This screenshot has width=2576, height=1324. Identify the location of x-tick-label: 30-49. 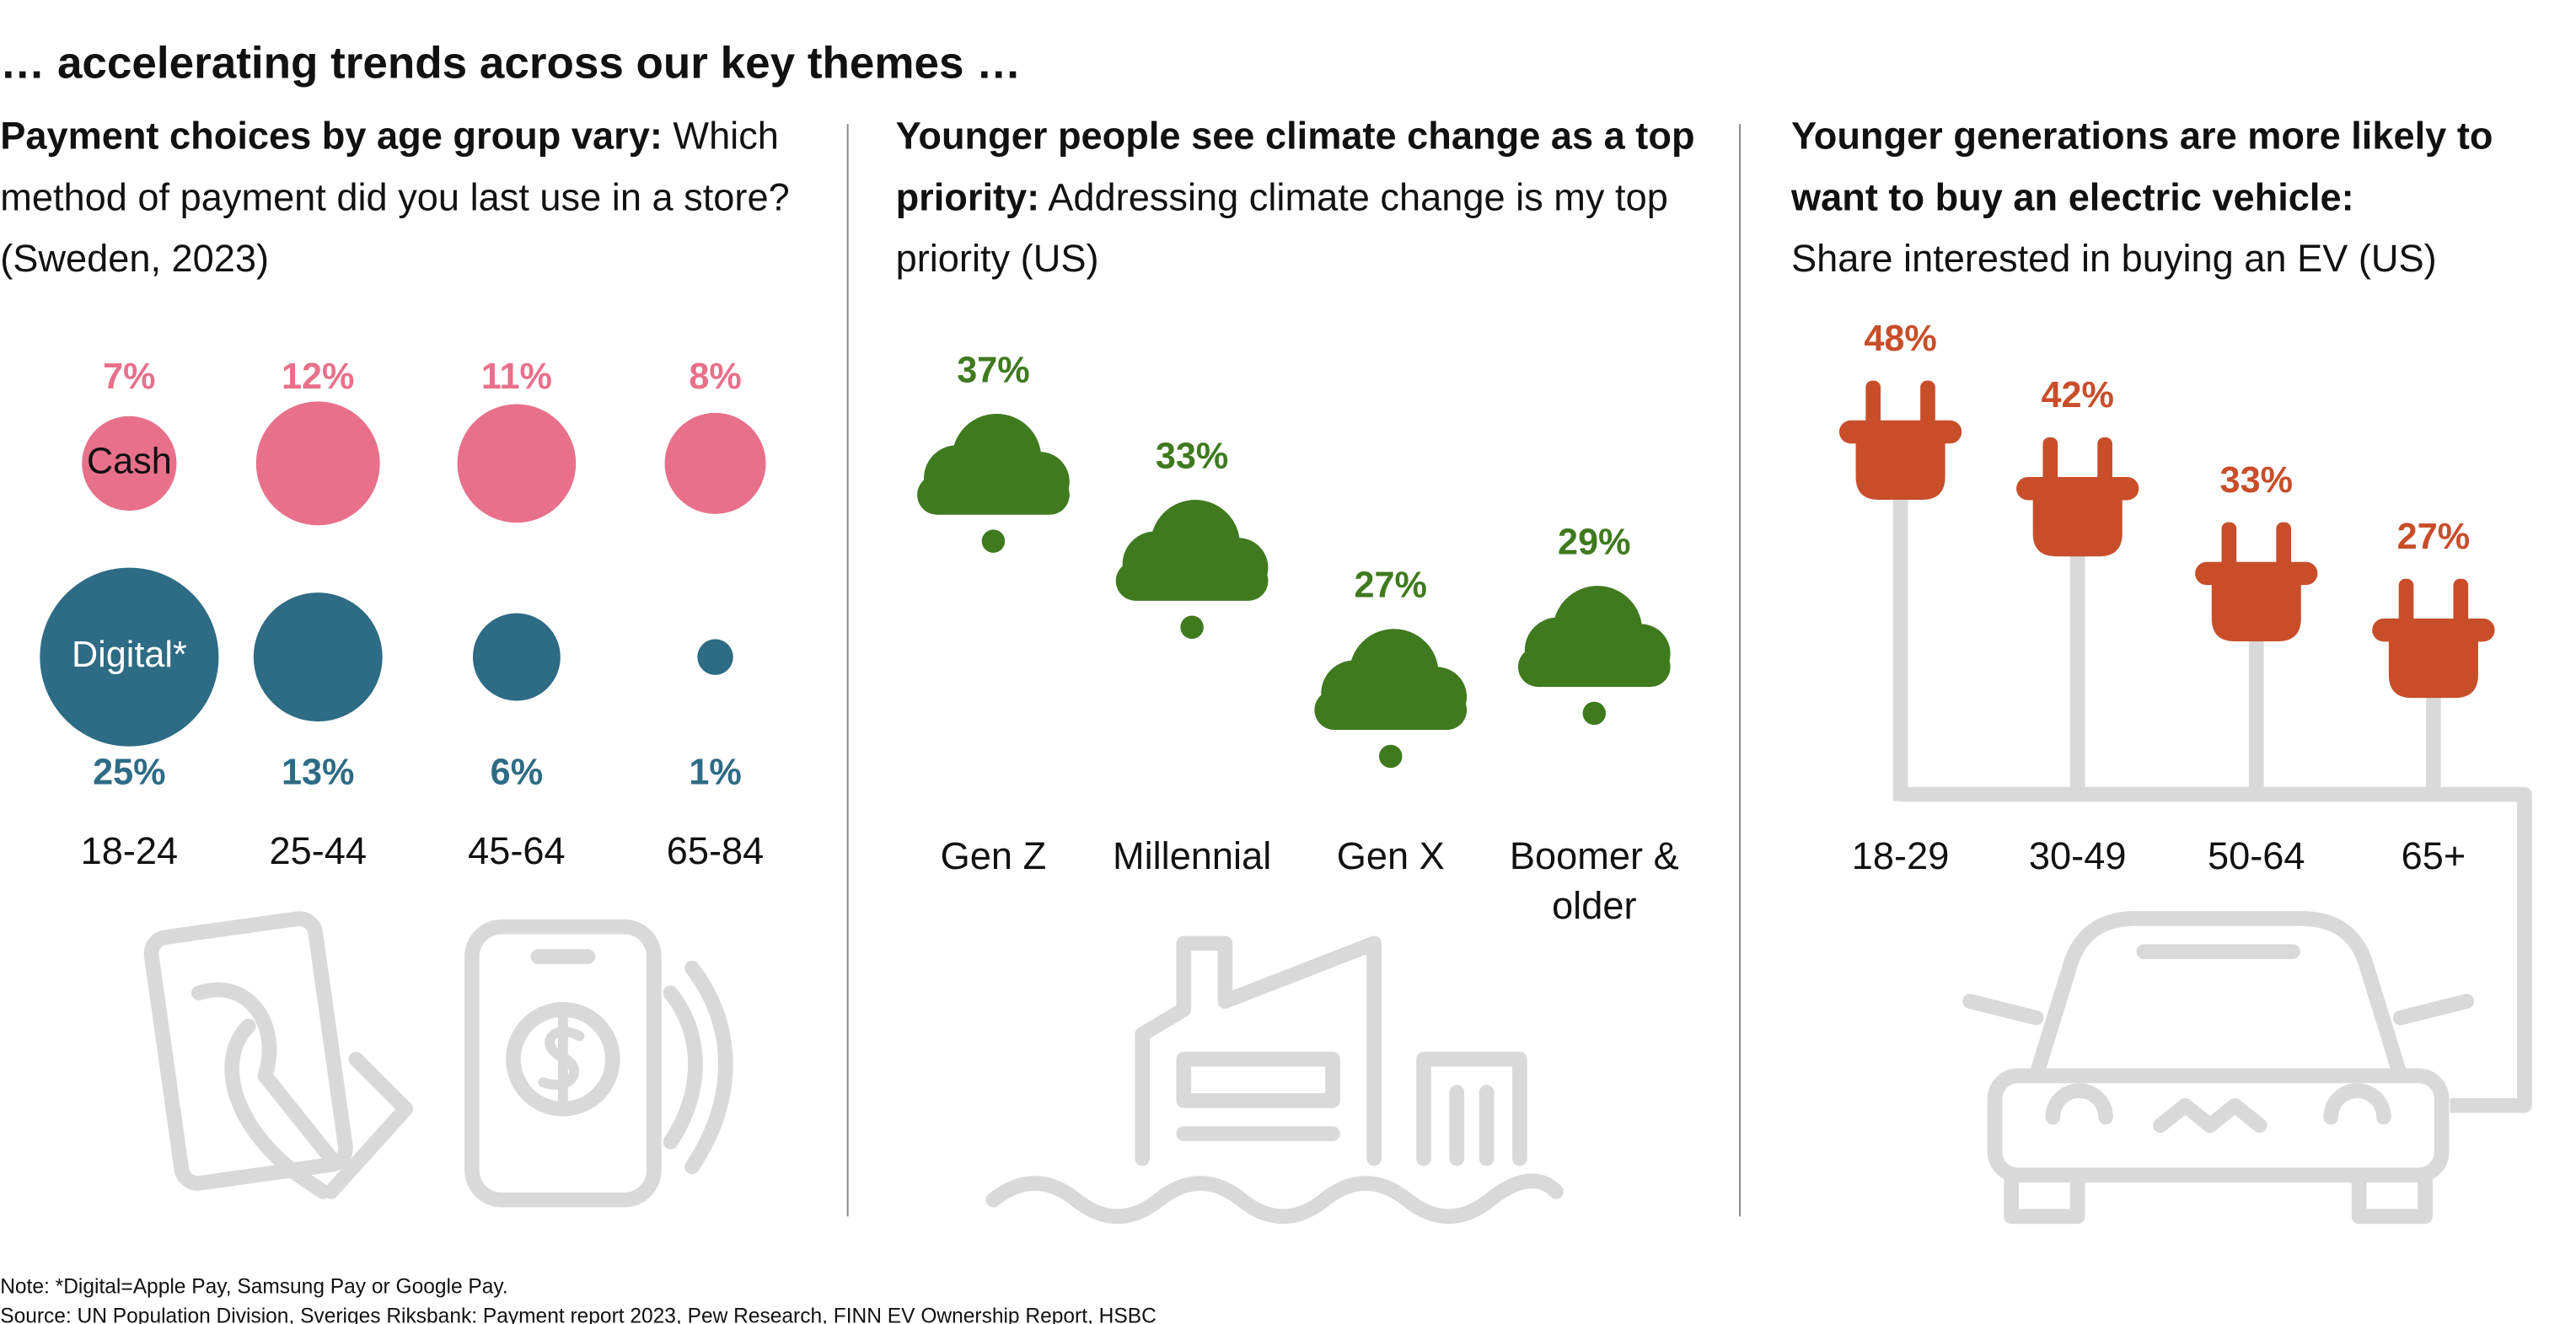
(2077, 855).